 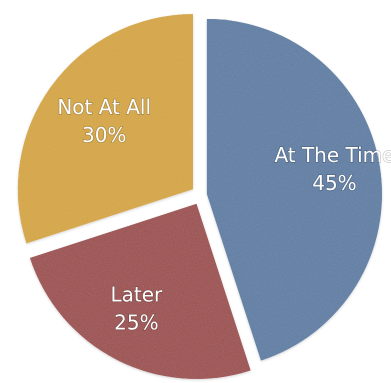 I want to click on pie-value-at-the-time: 45%, so click(x=334, y=183).